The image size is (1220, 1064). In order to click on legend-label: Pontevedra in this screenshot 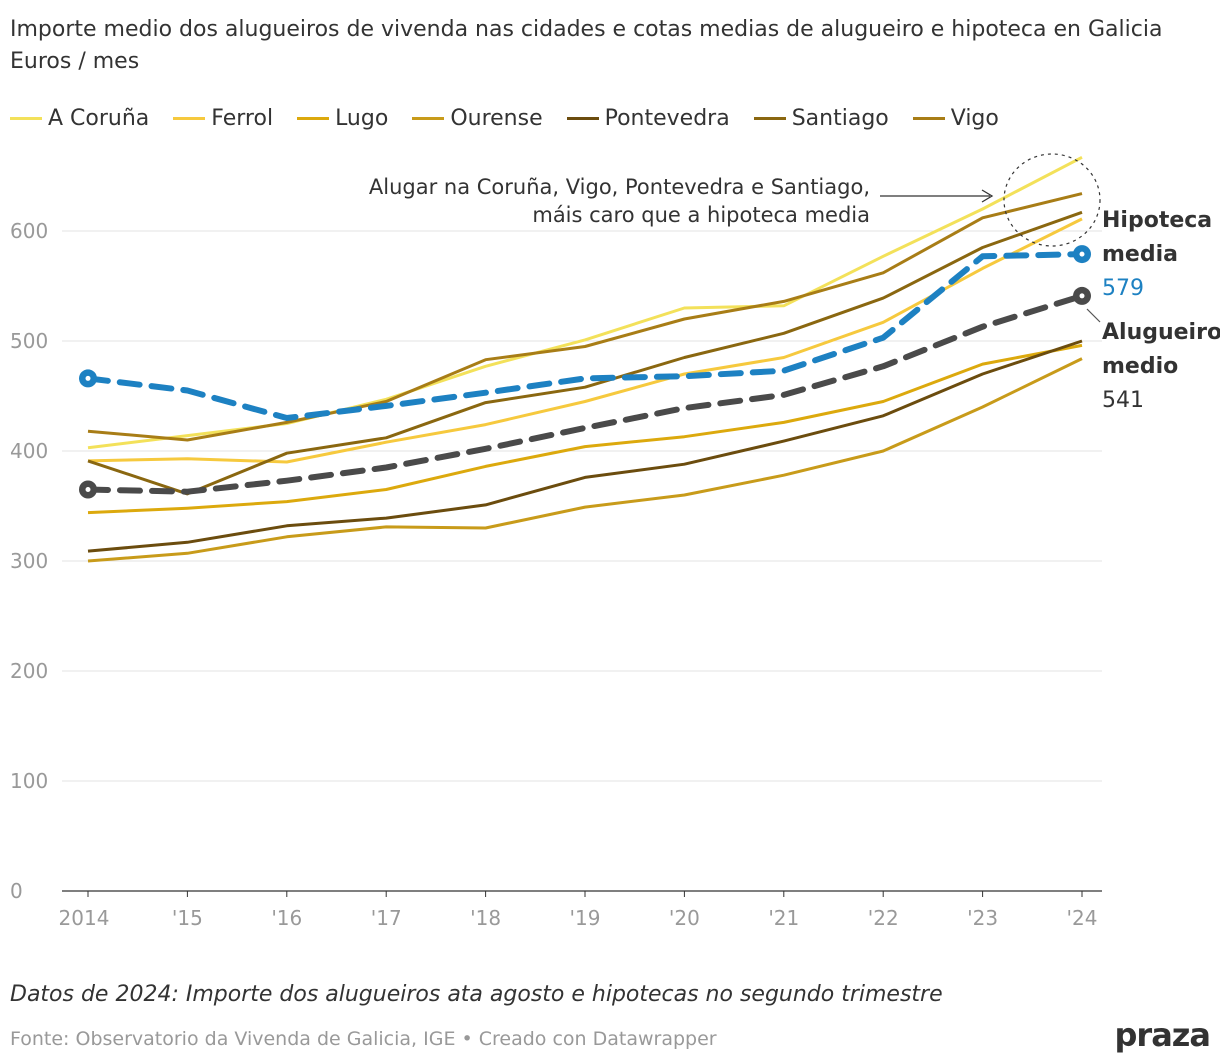, I will do `click(667, 118)`.